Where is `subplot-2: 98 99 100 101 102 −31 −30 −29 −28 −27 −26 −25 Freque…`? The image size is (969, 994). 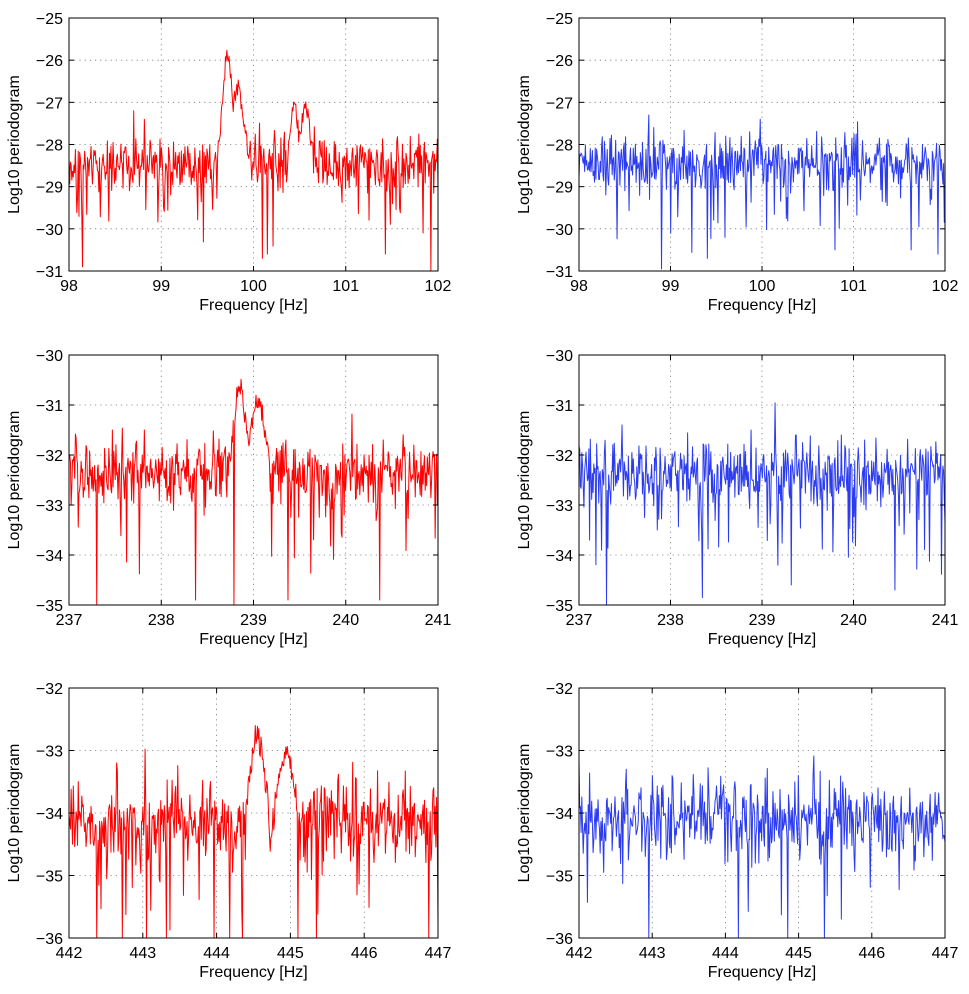 subplot-2: 98 99 100 101 102 −31 −30 −29 −28 −27 −26 −25 Freque… is located at coordinates (737, 162).